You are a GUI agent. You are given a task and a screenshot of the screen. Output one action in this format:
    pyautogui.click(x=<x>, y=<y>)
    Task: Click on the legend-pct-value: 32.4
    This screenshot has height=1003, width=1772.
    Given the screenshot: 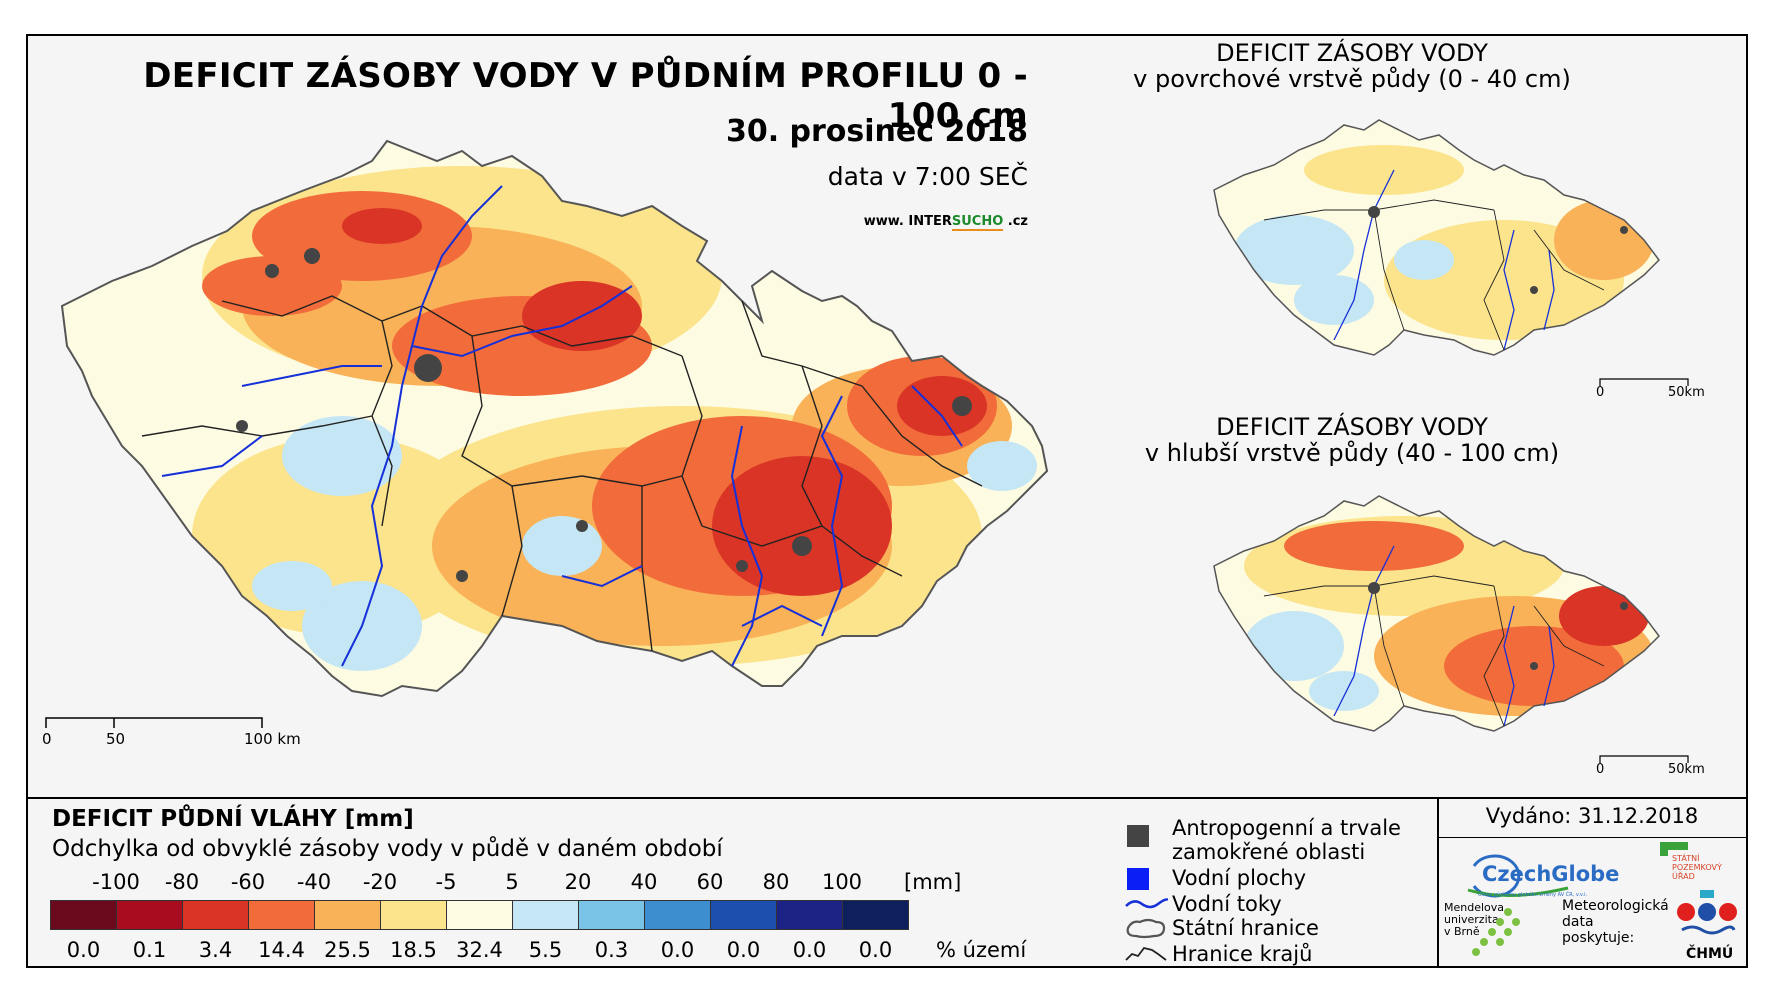 What is the action you would take?
    pyautogui.click(x=479, y=950)
    